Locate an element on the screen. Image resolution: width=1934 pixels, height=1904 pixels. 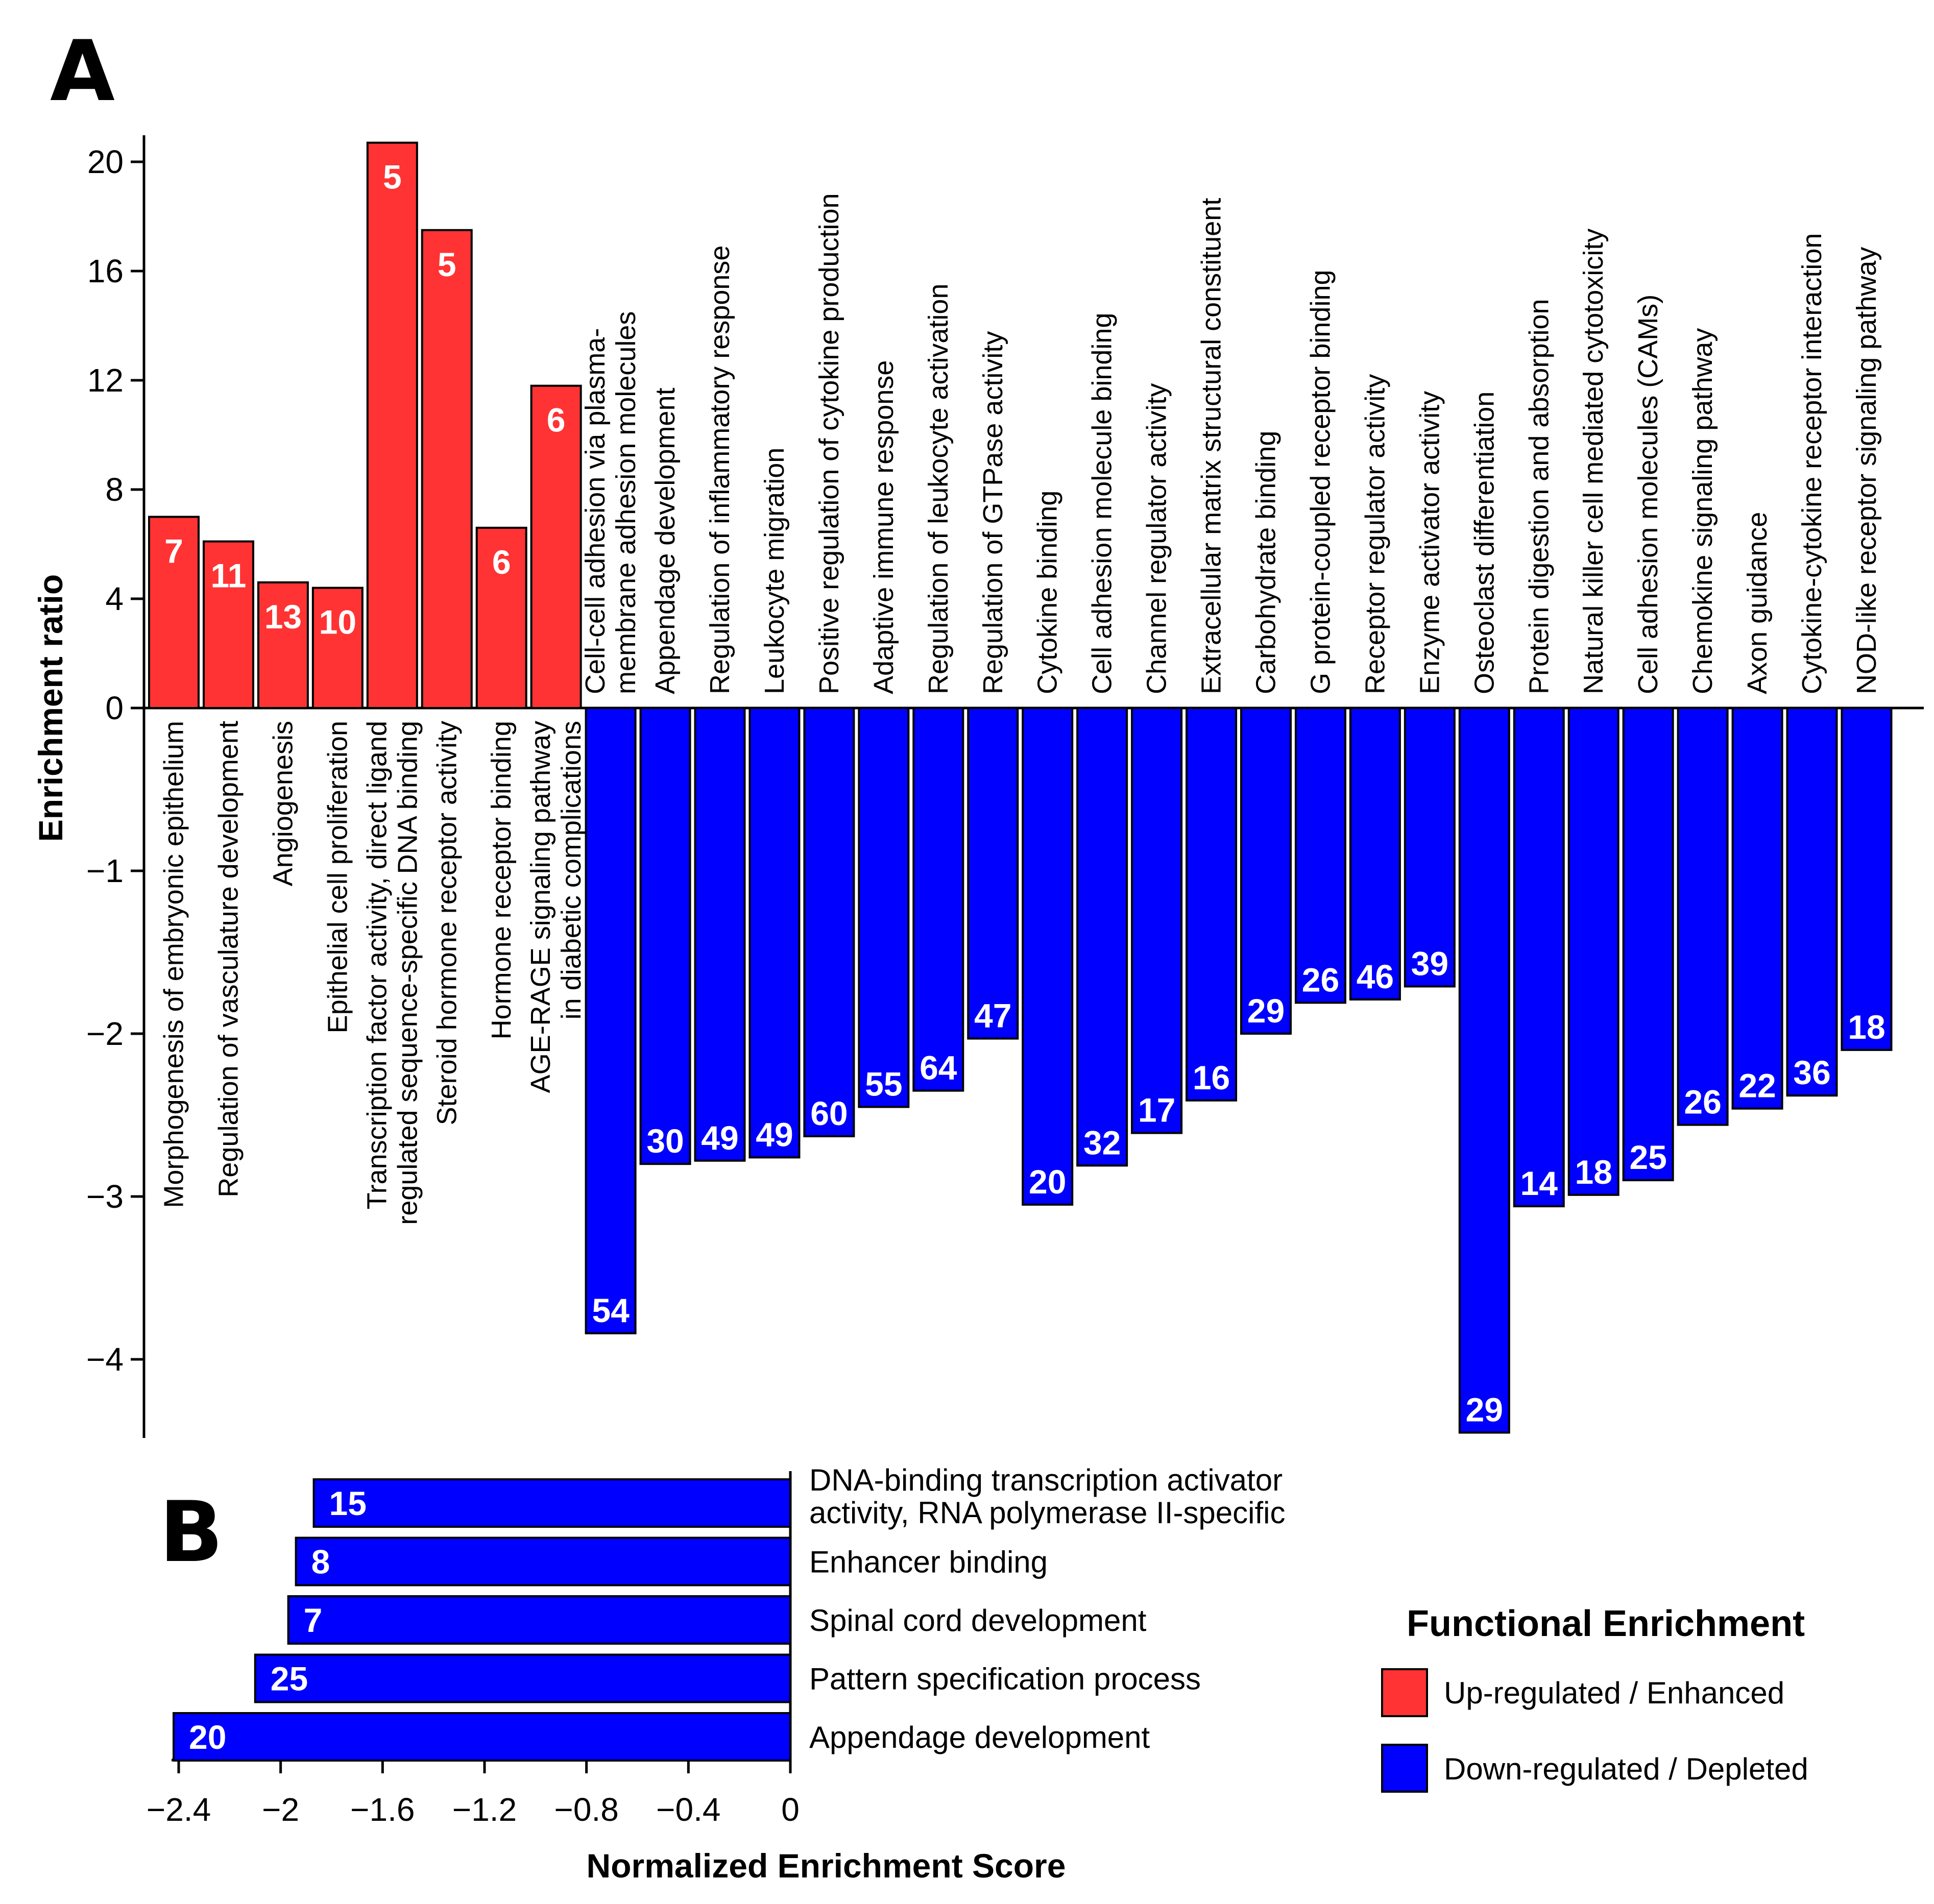
panel-a-bar-count-label: 54 is located at coordinates (611, 1310).